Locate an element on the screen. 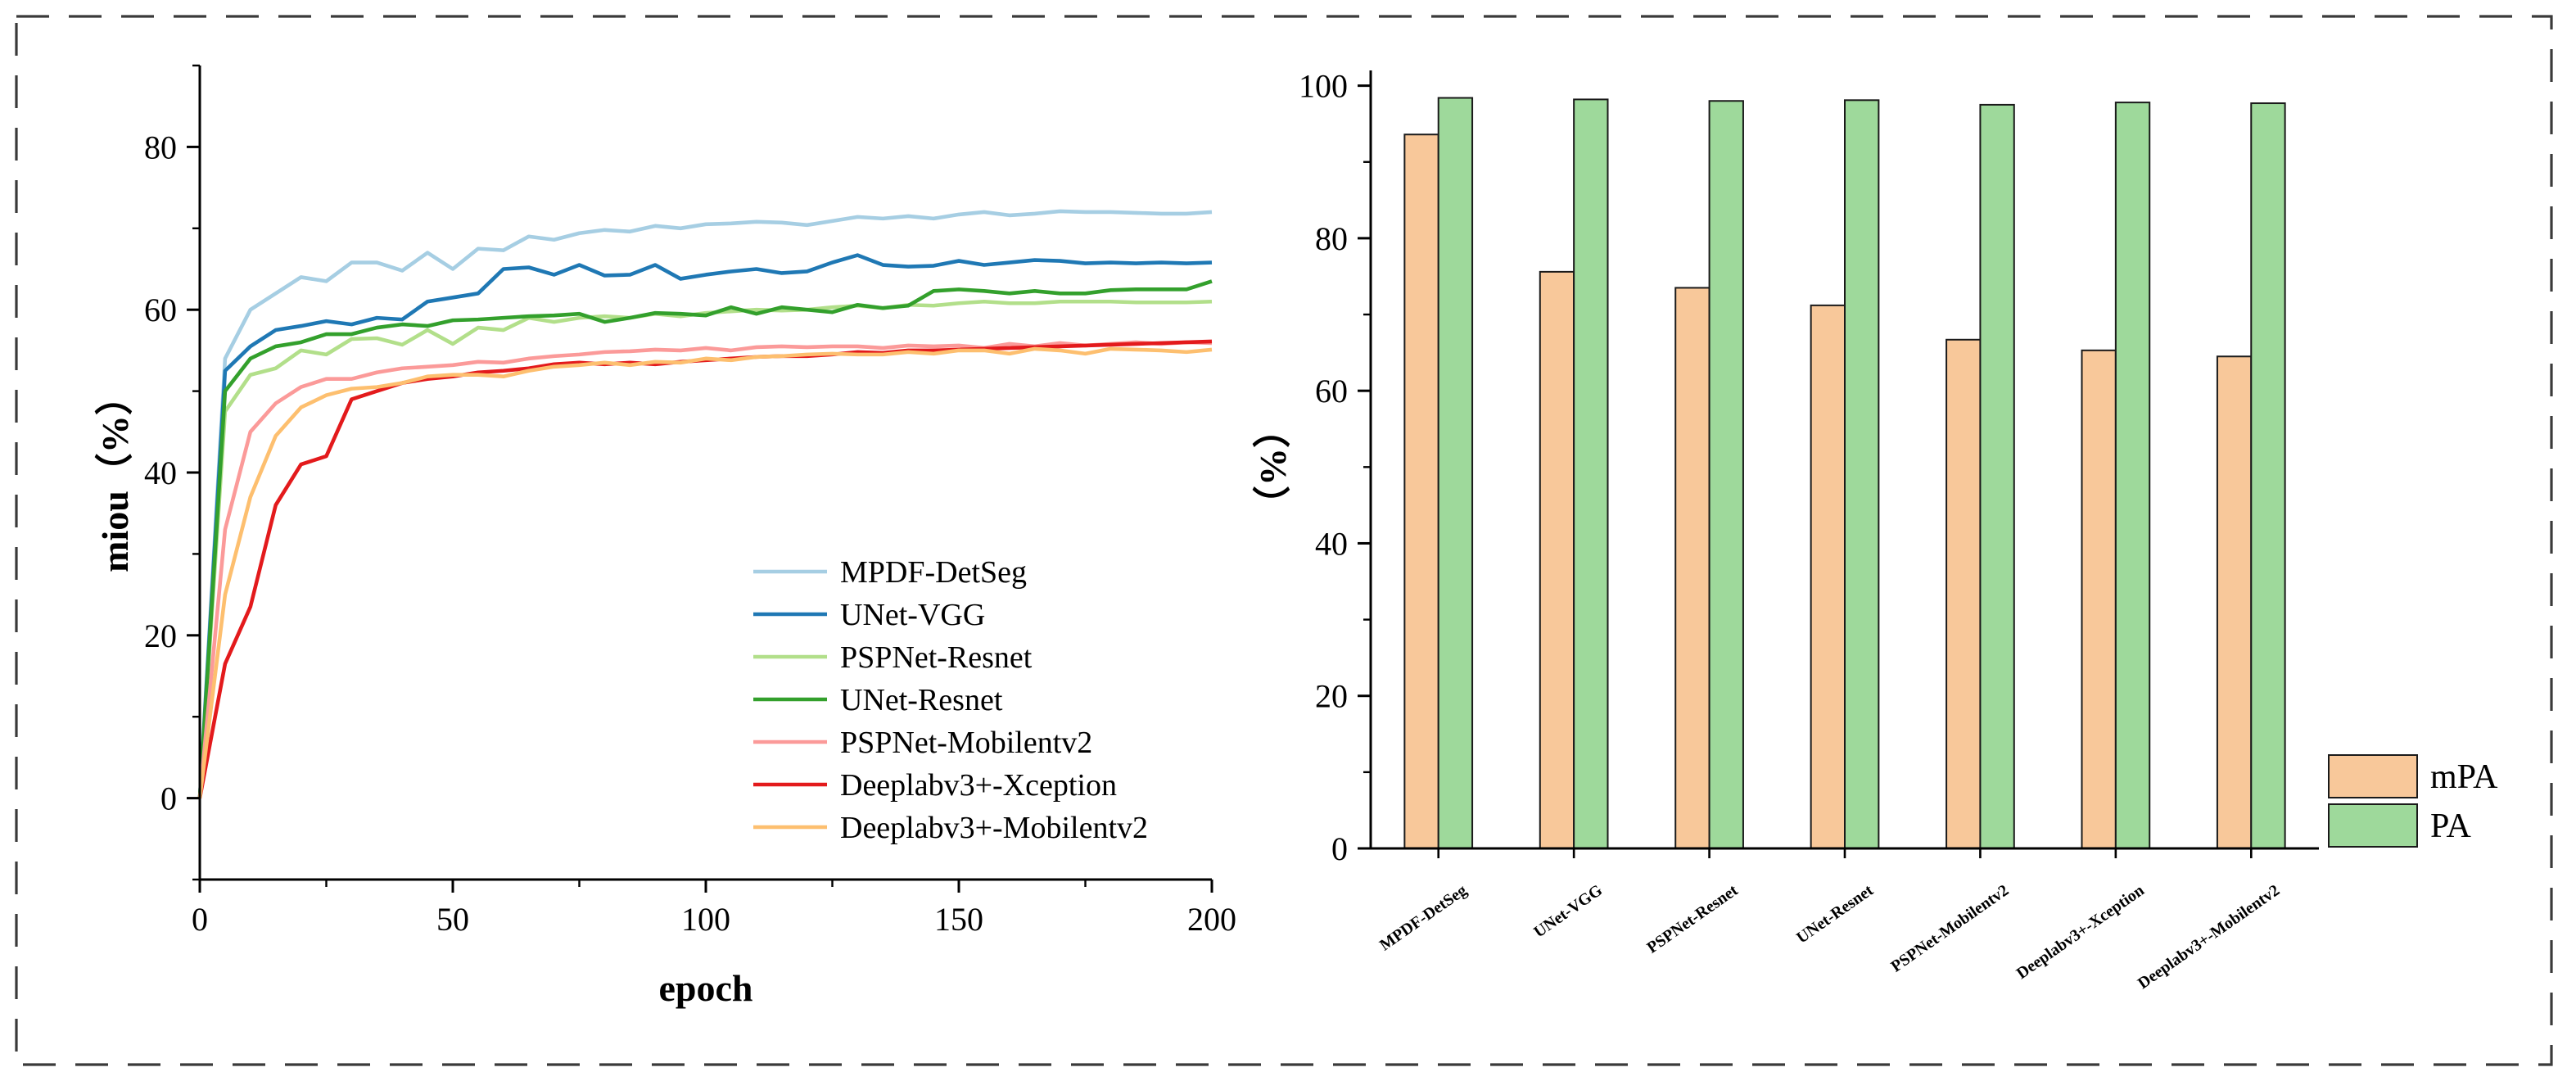 This screenshot has height=1081, width=2576. x-axis-title: epoch is located at coordinates (706, 988).